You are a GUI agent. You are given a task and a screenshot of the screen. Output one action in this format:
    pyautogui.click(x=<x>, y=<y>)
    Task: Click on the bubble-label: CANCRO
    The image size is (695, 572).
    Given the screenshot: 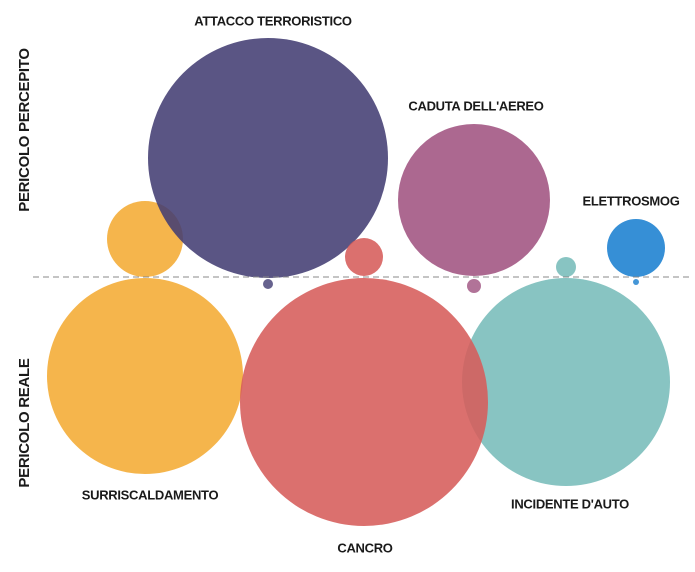 What is the action you would take?
    pyautogui.click(x=364, y=547)
    